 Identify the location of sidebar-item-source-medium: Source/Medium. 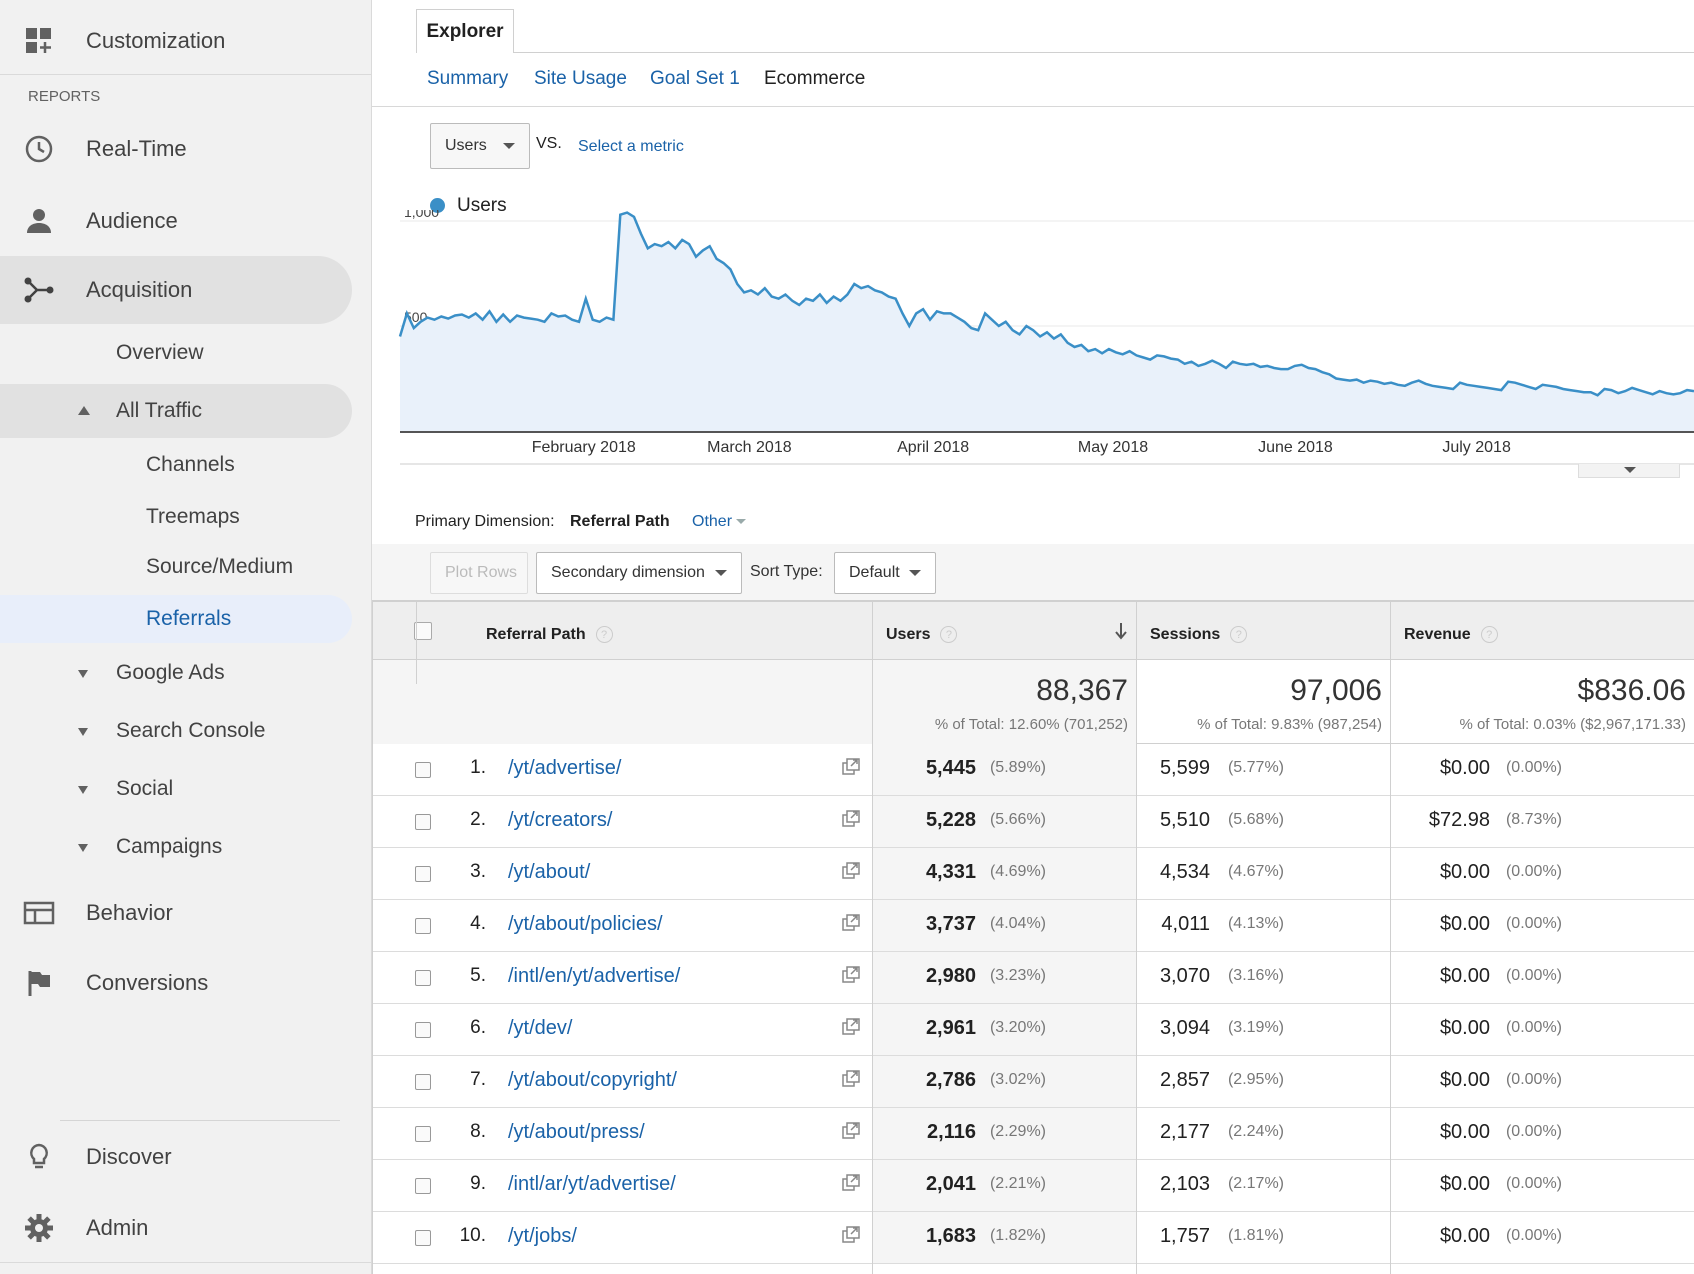
(186, 567).